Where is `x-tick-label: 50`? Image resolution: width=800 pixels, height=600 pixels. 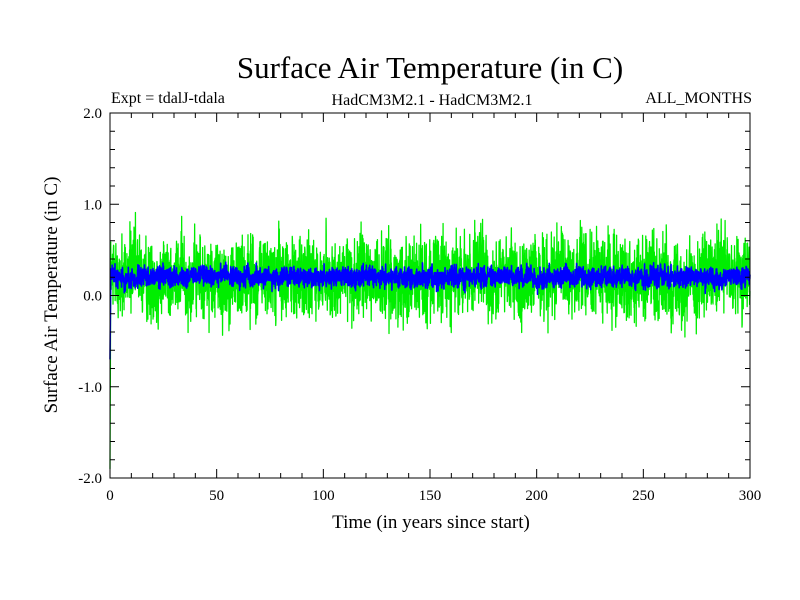
x-tick-label: 50 is located at coordinates (216, 496).